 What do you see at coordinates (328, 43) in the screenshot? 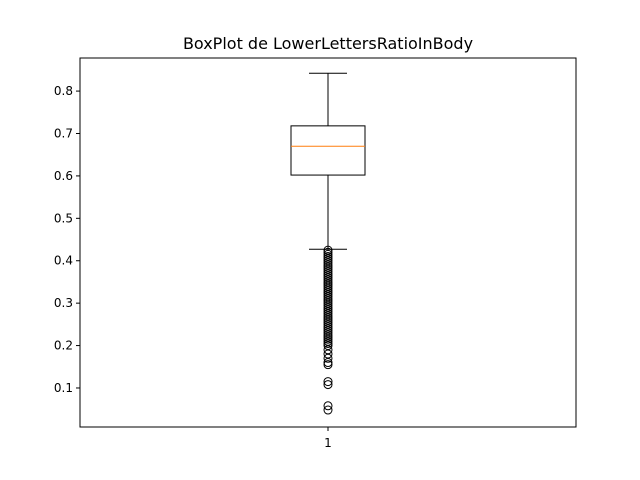
I see `chart-title: BoxPlot de LowerLettersRatioInBody` at bounding box center [328, 43].